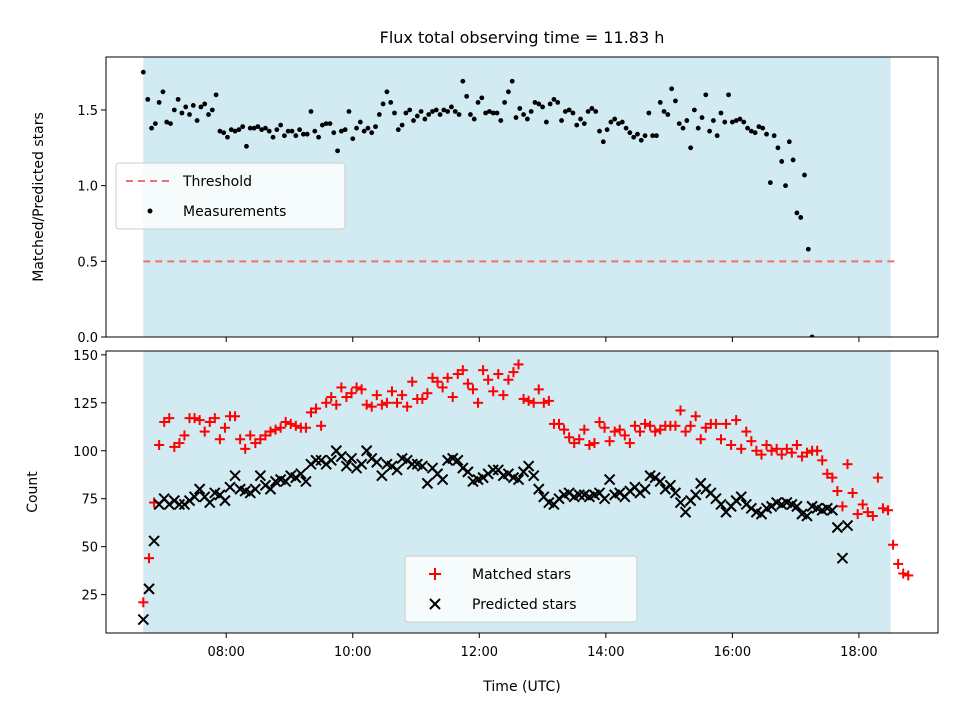  What do you see at coordinates (230, 196) in the screenshot?
I see `top-legend-box` at bounding box center [230, 196].